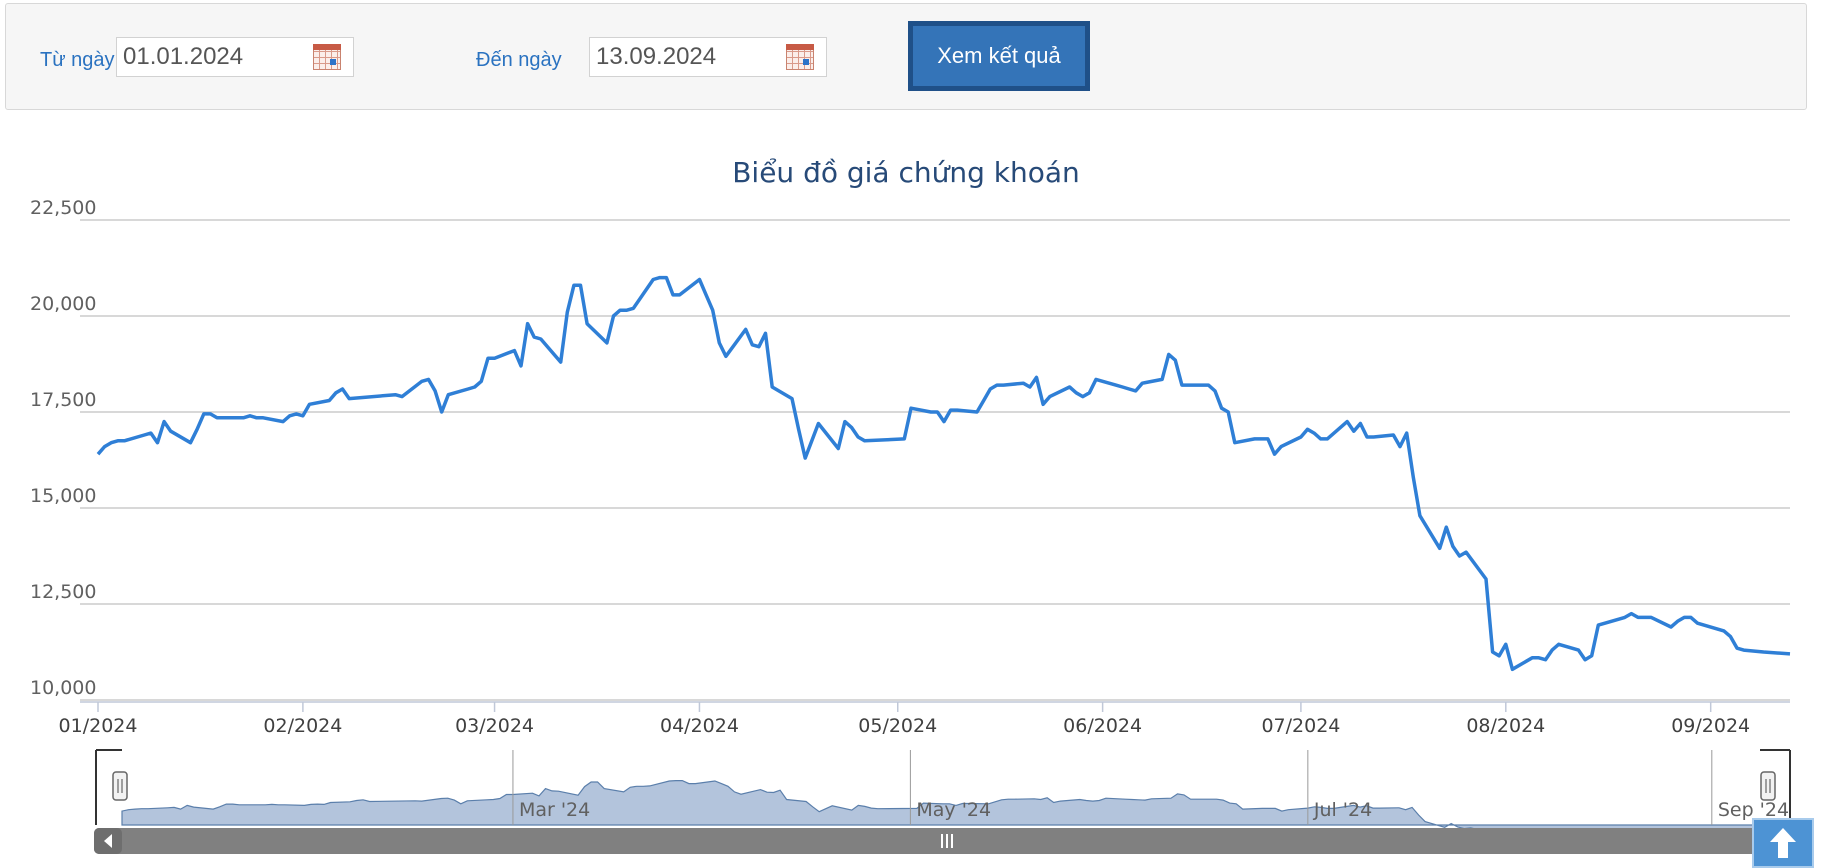 This screenshot has height=868, width=1826. Describe the element at coordinates (554, 810) in the screenshot. I see `navigator-tick-label: Mar '24` at that location.